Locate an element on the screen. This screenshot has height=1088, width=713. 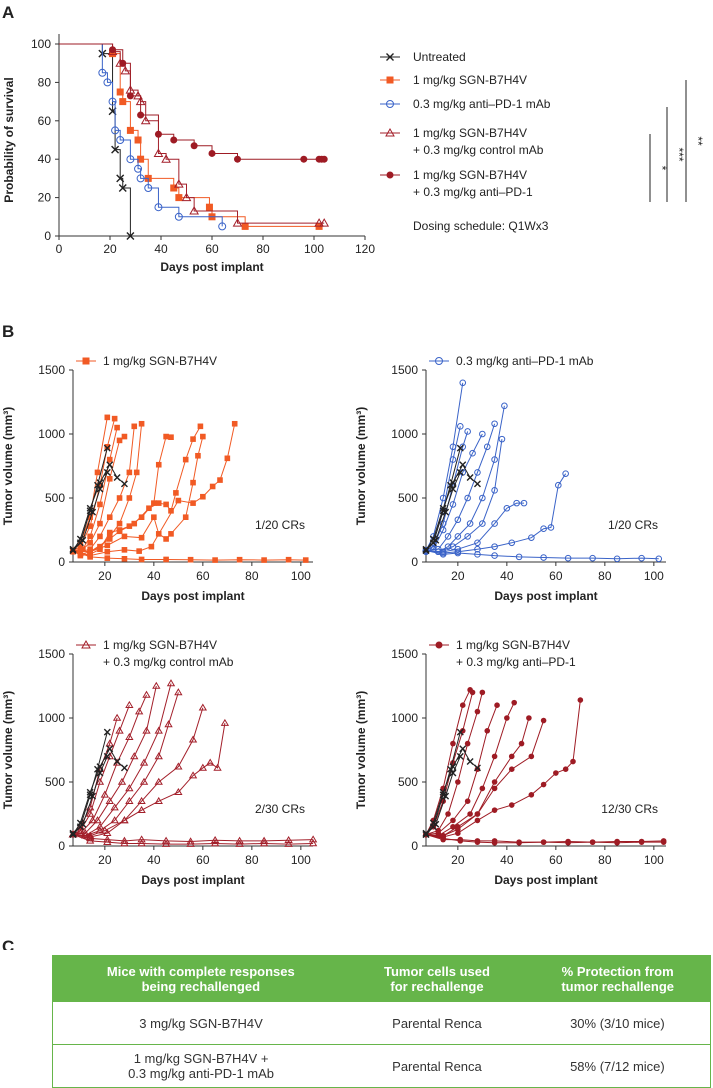
y-tick-label: 500 is located at coordinates (408, 782).